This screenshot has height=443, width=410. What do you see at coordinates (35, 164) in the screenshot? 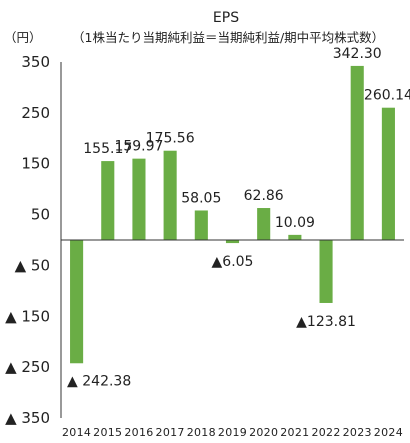
I see `y-tick-label: 150` at bounding box center [35, 164].